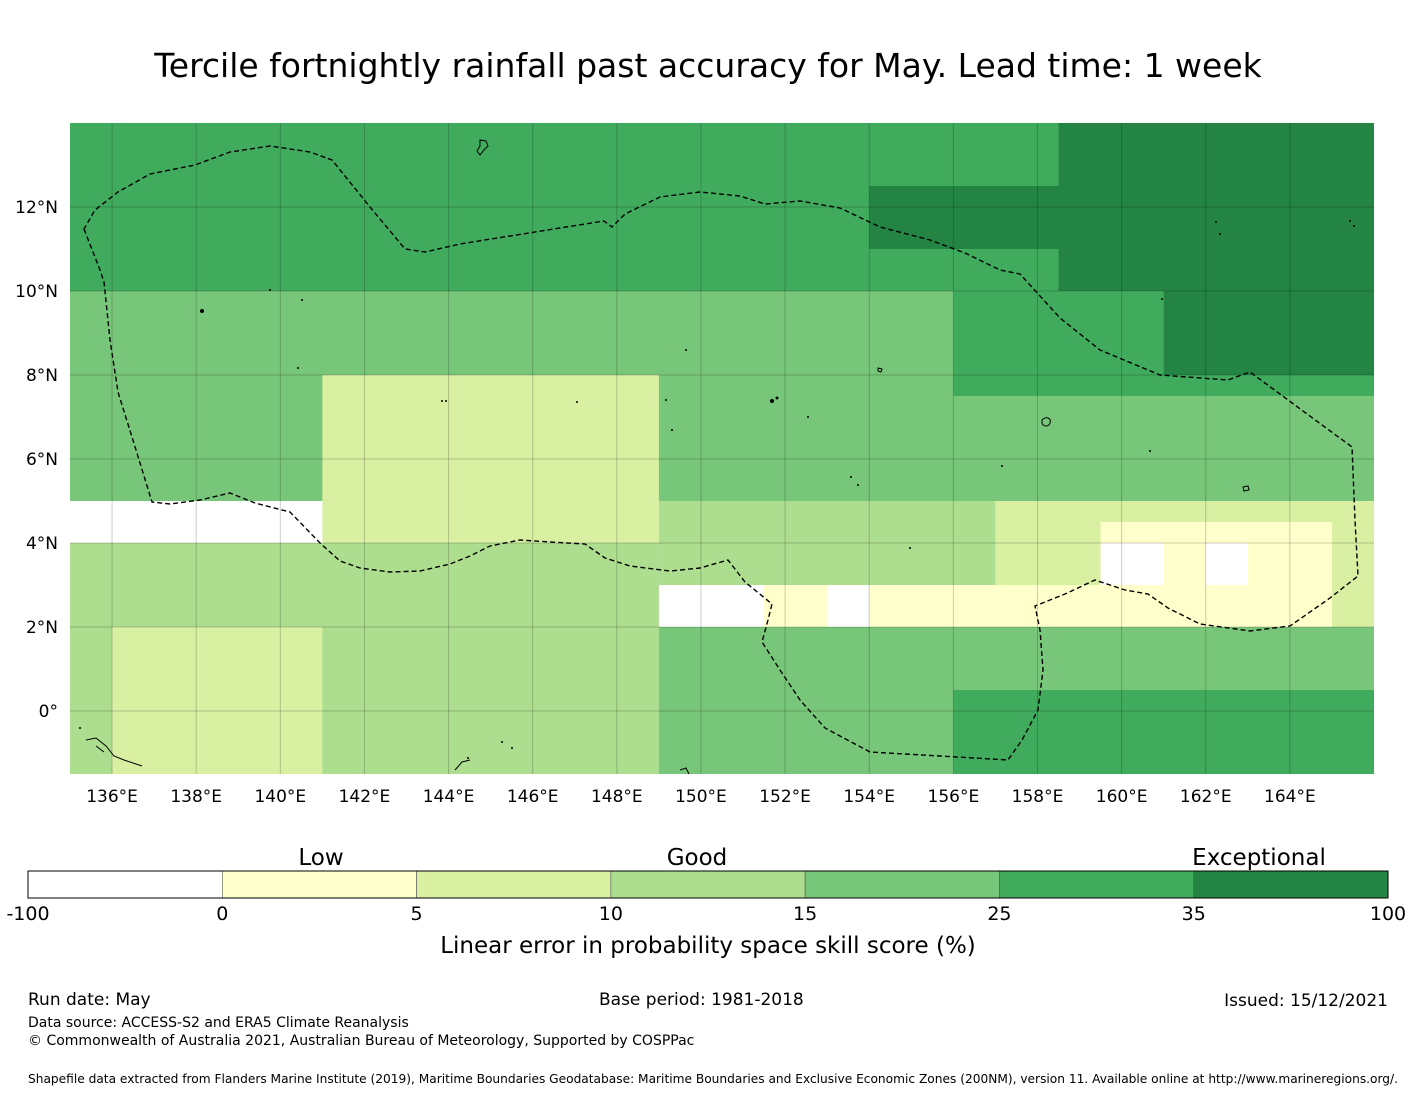 Image resolution: width=1416 pixels, height=1095 pixels. Describe the element at coordinates (1246, 488) in the screenshot. I see `kosrae-island` at that location.